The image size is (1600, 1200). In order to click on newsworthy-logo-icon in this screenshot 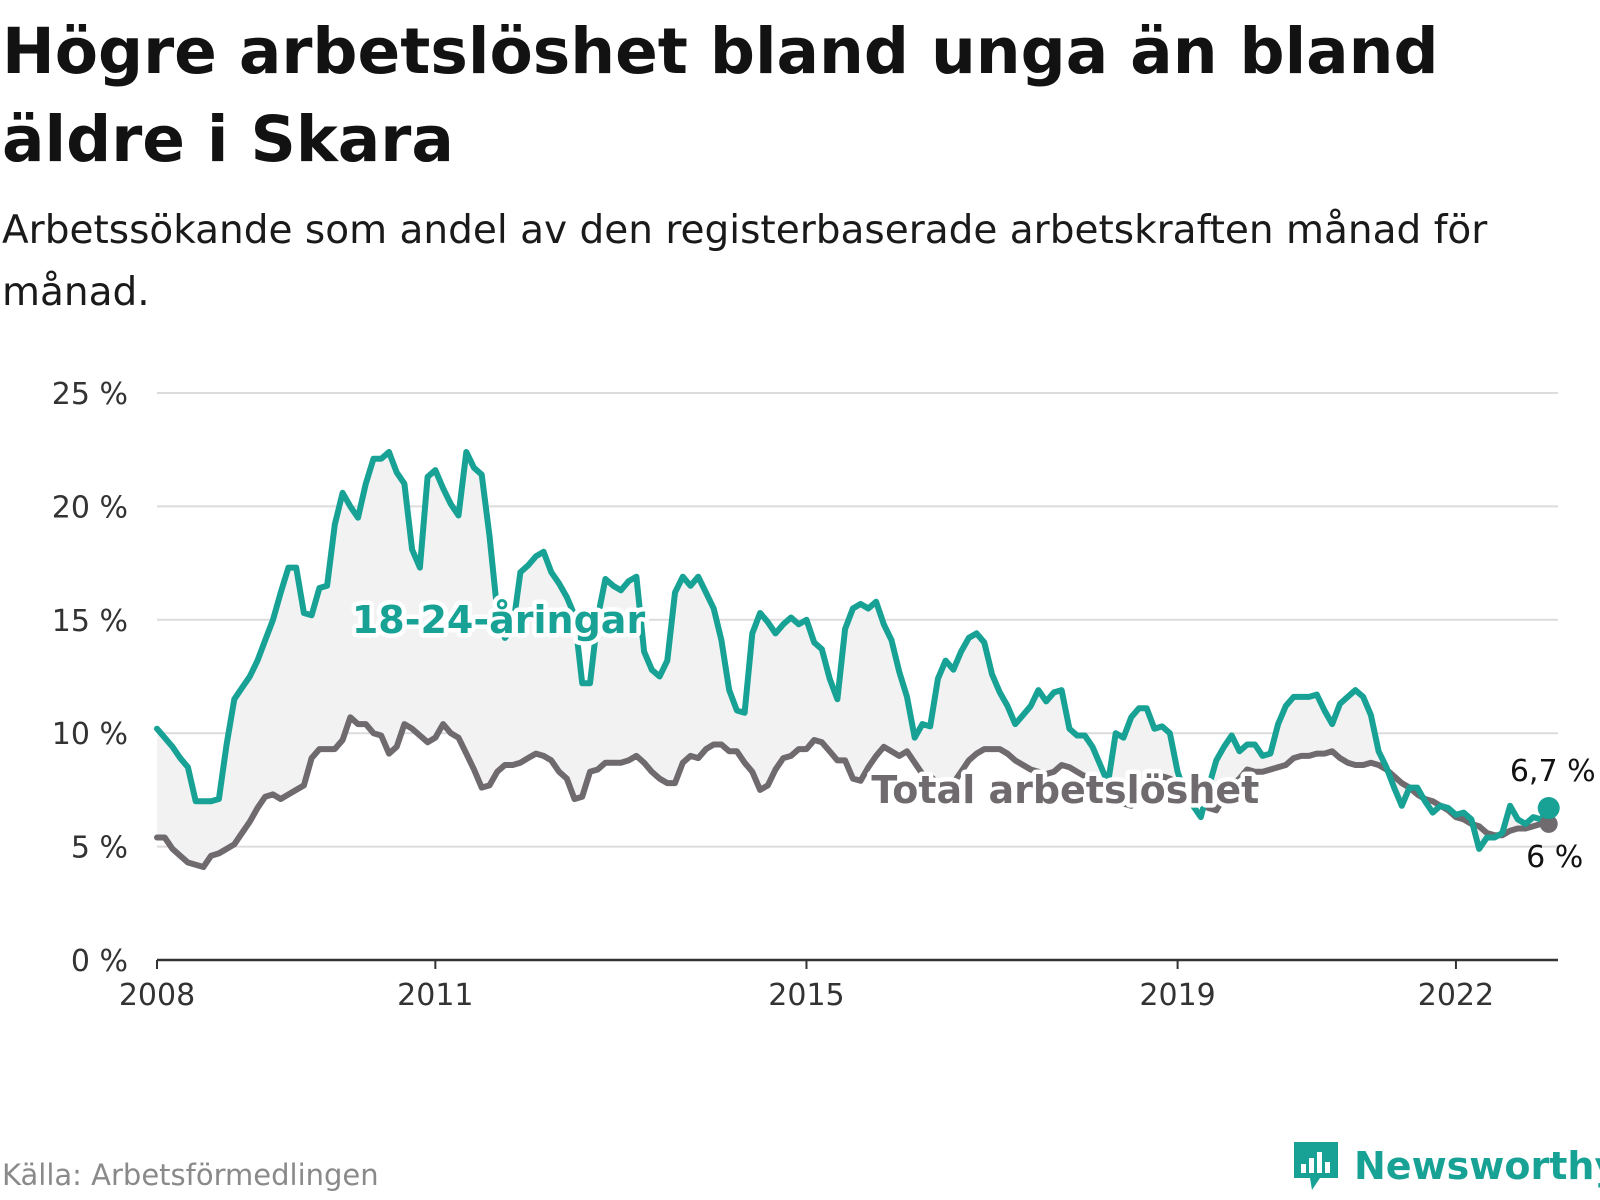, I will do `click(1316, 1166)`.